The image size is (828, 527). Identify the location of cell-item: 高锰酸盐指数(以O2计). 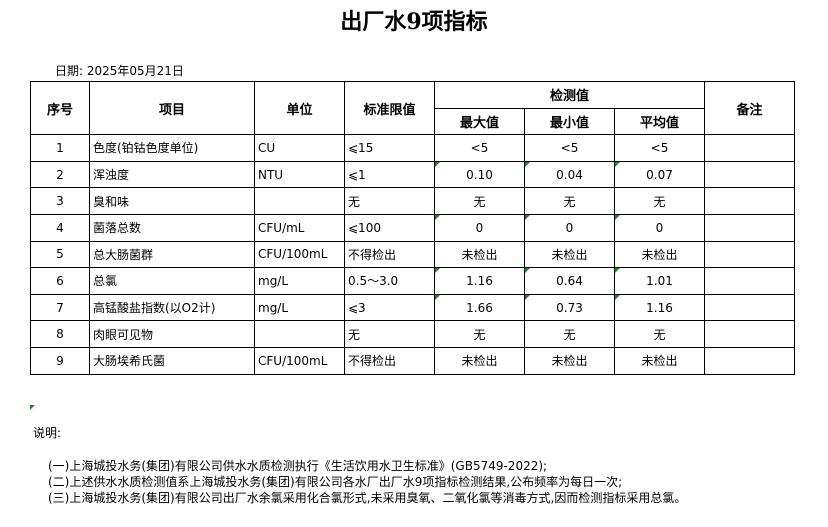
(172, 307).